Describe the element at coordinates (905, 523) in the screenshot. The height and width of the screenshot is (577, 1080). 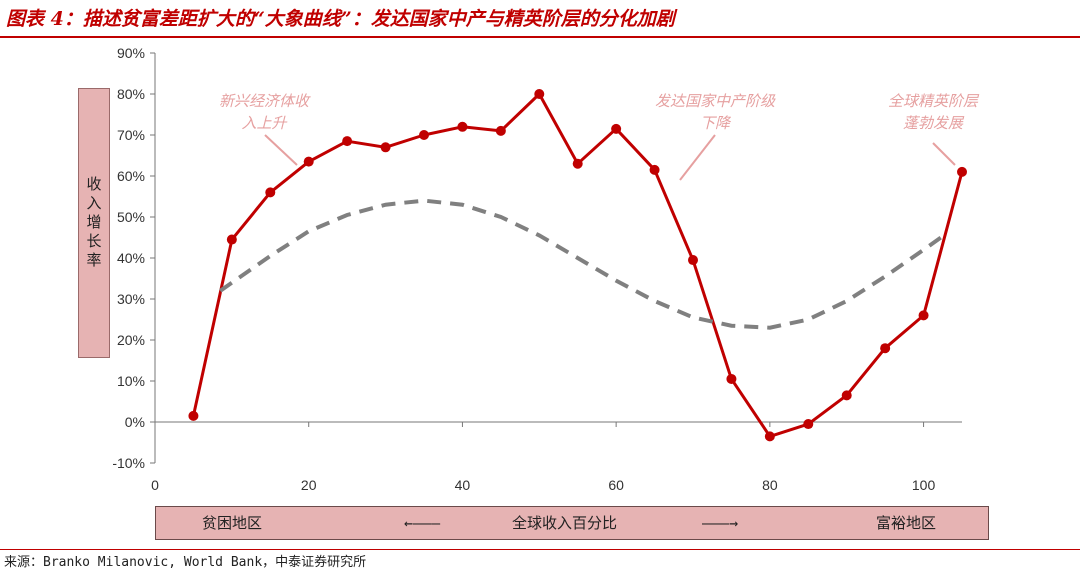
I see `band-label-rich: 富裕地区` at that location.